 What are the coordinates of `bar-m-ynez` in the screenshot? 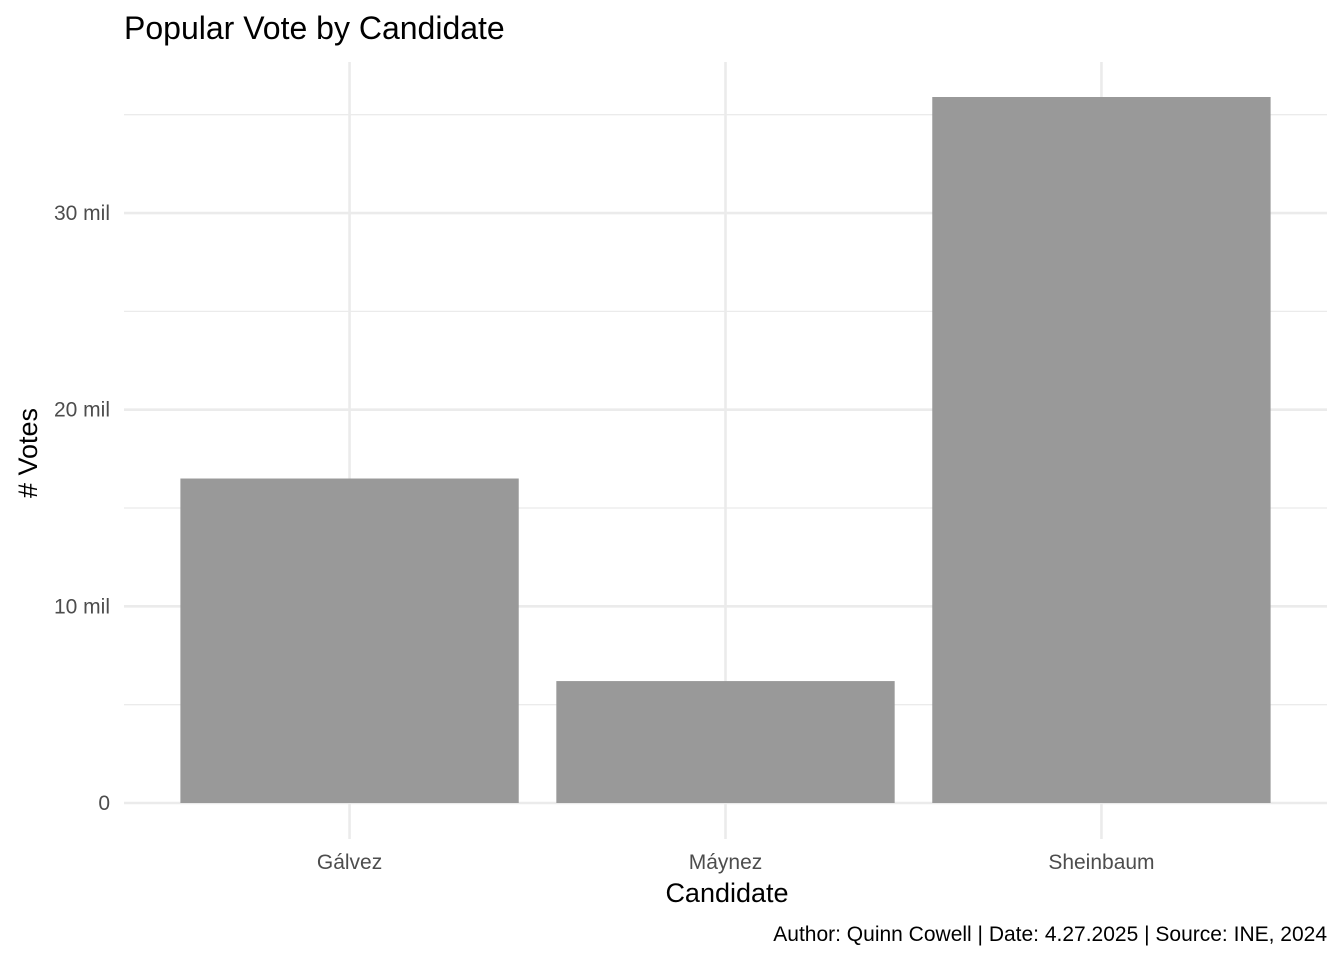 It's located at (725, 742).